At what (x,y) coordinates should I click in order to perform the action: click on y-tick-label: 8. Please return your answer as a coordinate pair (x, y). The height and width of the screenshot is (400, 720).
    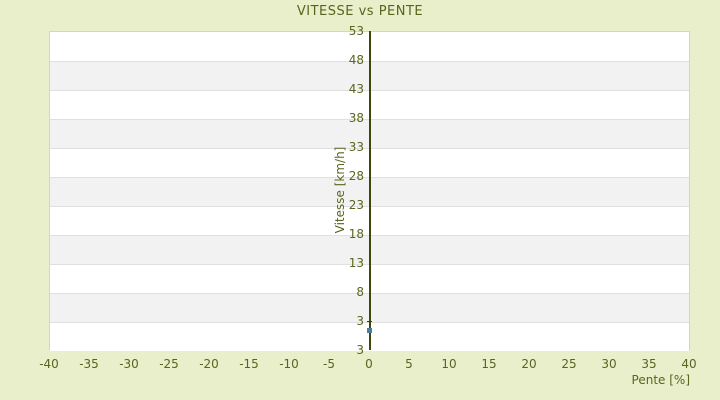
    Looking at the image, I should click on (360, 291).